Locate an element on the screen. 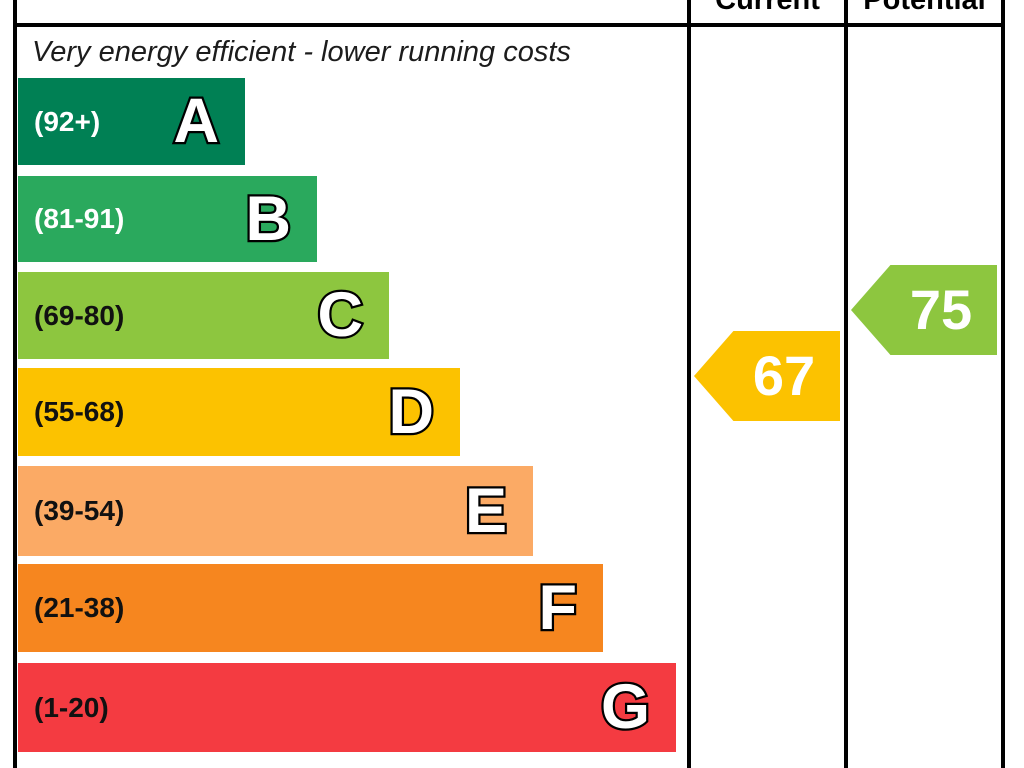 The height and width of the screenshot is (768, 1024). band-b-range: (81-91) is located at coordinates (79, 218).